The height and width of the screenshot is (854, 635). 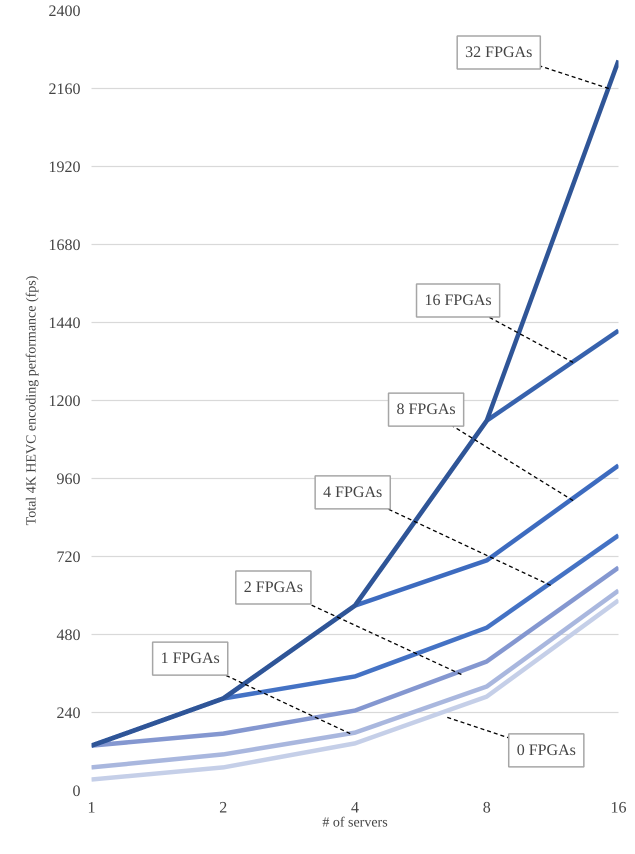 I want to click on x-tick-label: 8, so click(x=486, y=808).